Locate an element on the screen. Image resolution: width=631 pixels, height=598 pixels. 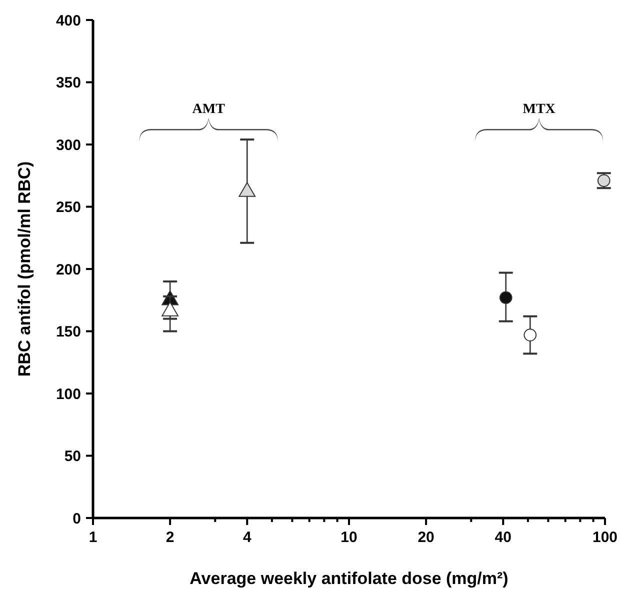
y-tick-label: 300 is located at coordinates (68, 145).